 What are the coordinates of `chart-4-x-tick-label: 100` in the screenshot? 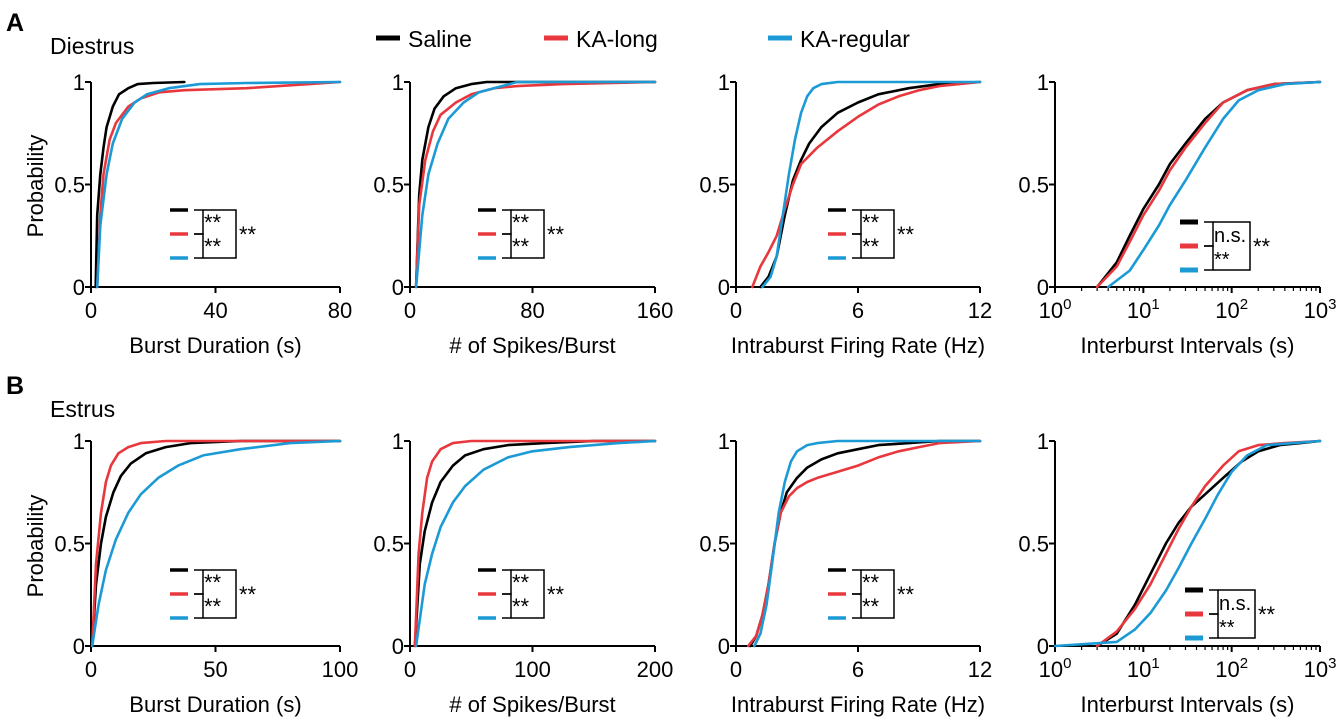 It's located at (1055, 309).